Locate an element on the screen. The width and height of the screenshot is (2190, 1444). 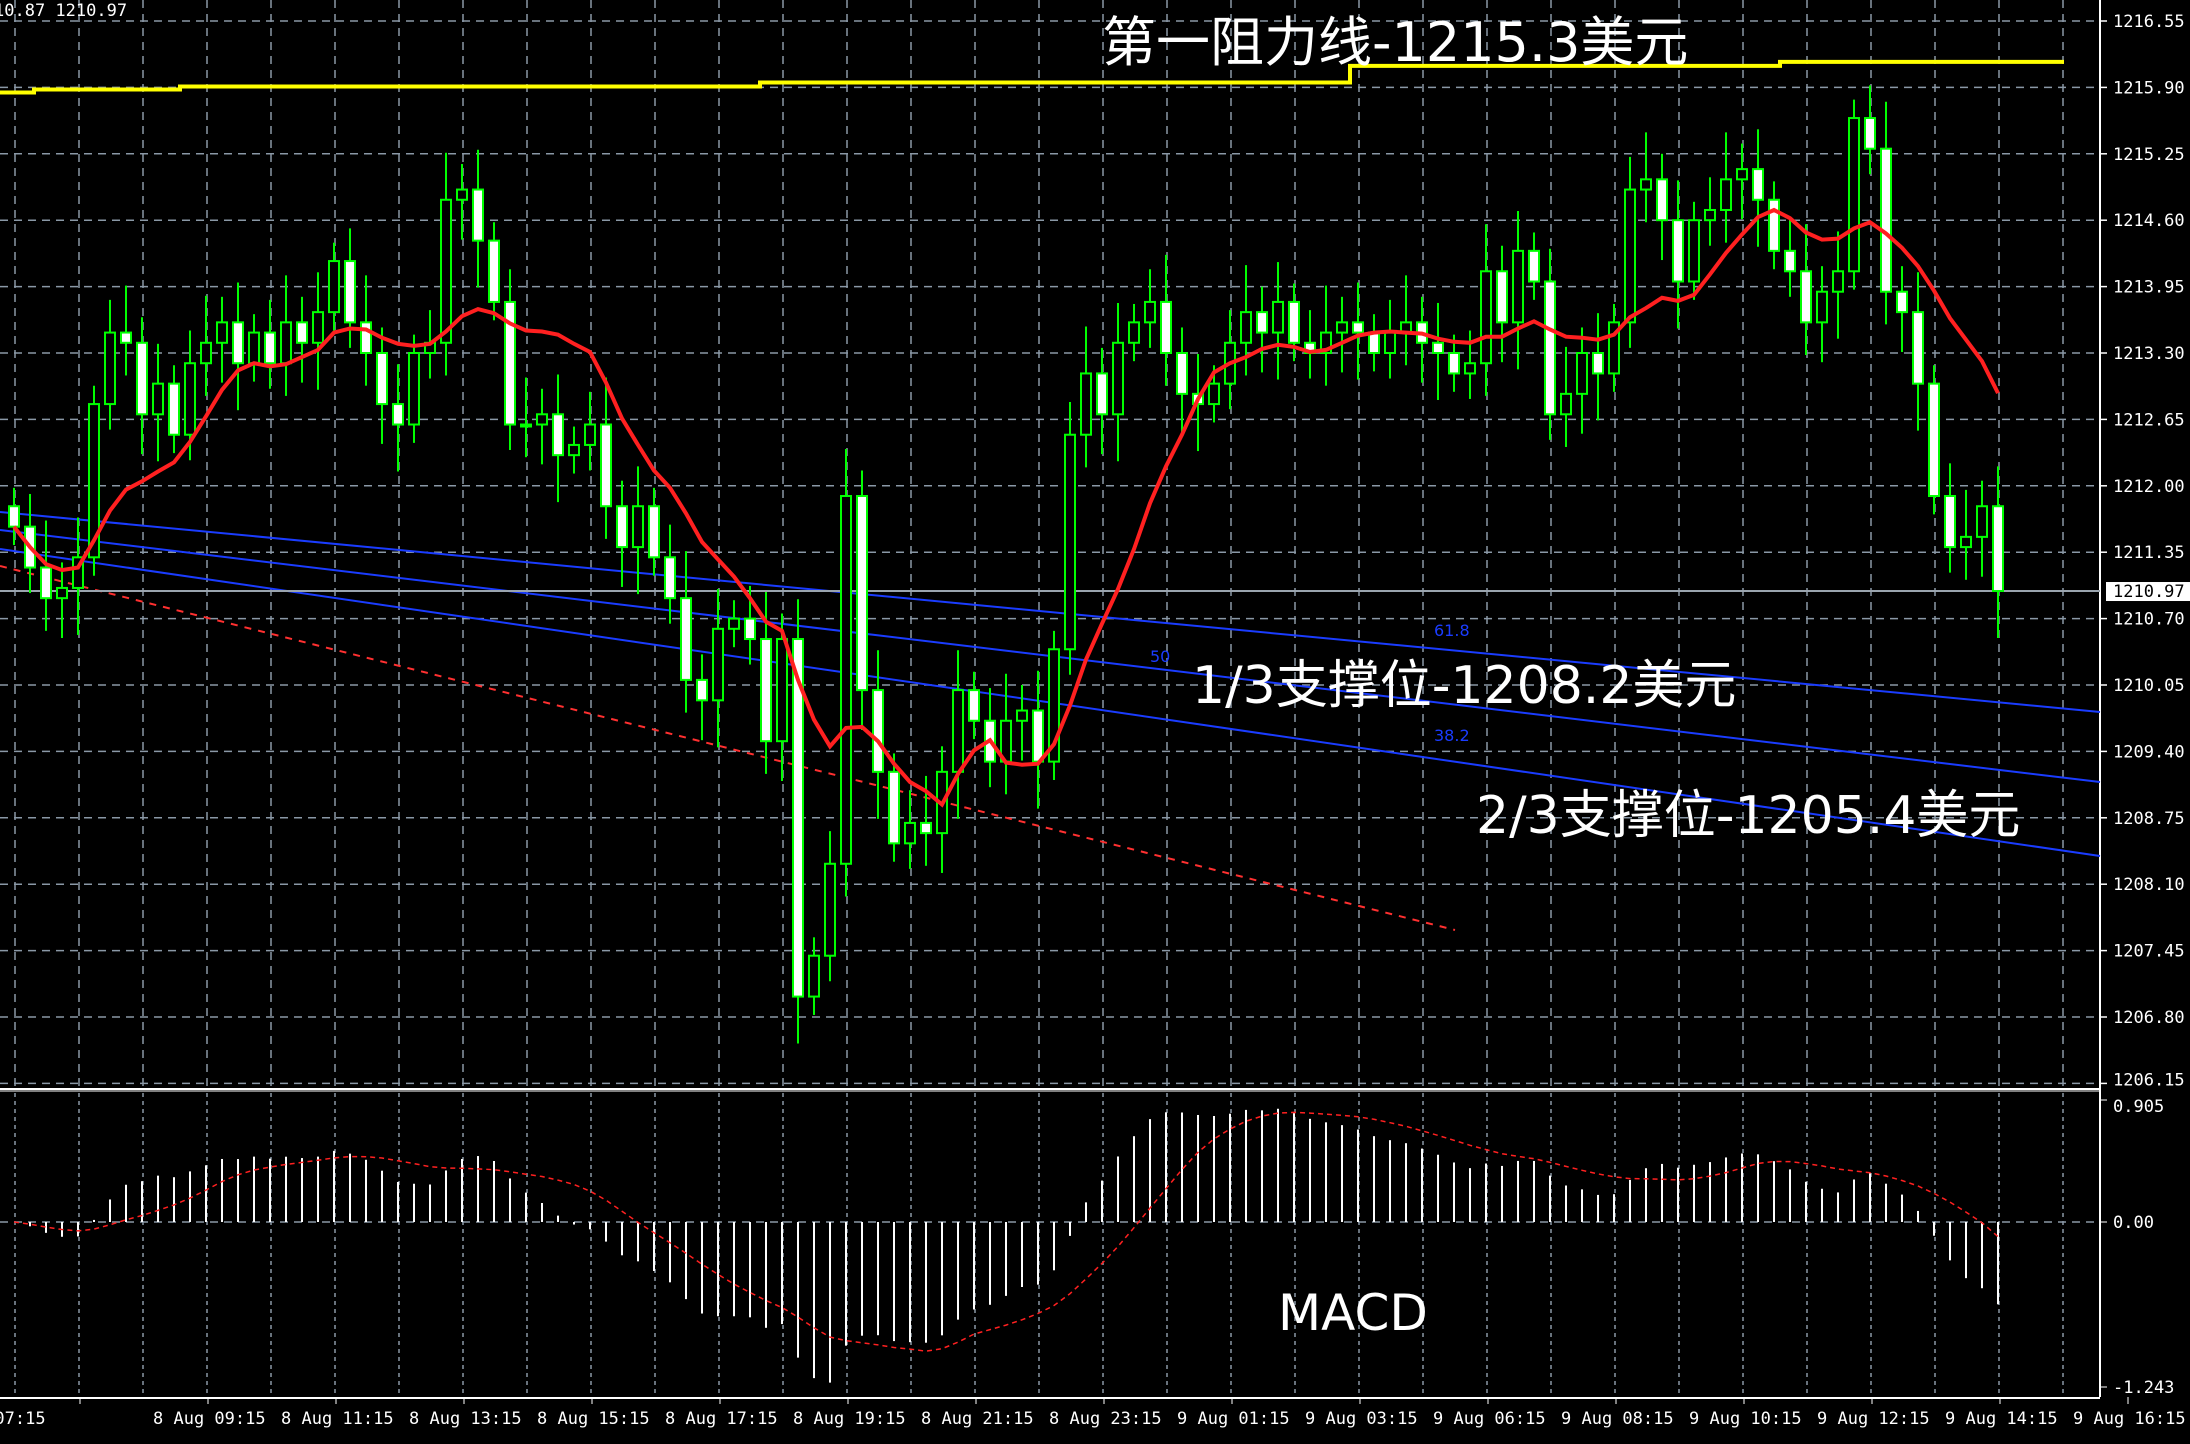
resistance-annotation: 第一阻力线-1215.3美元 is located at coordinates (1395, 42).